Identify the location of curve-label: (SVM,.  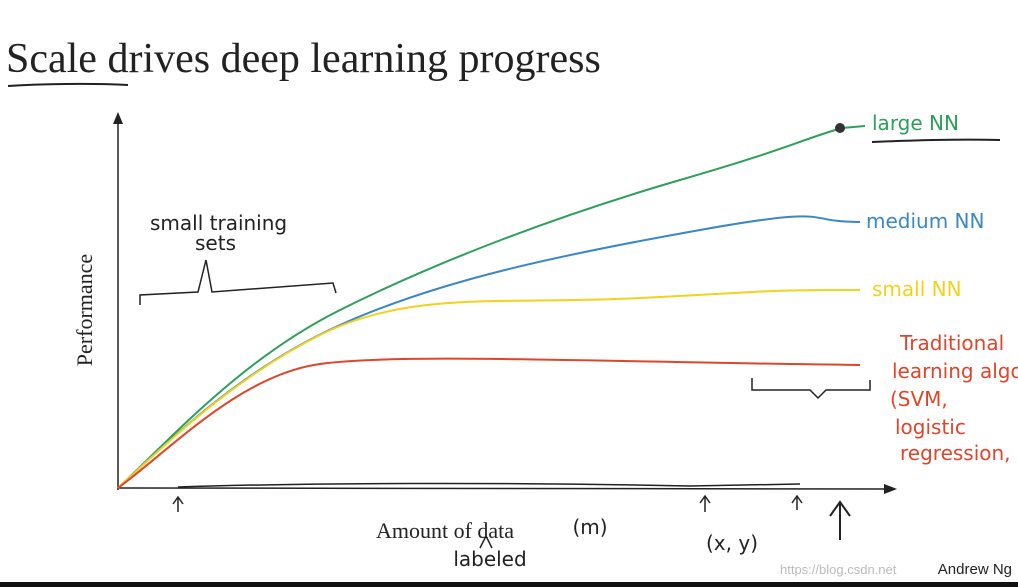
(919, 399).